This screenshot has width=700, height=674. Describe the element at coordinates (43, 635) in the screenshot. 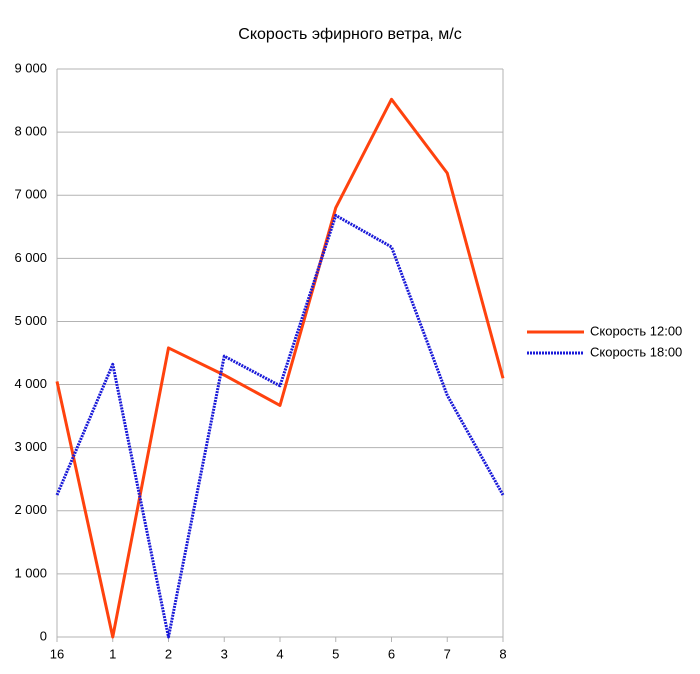

I see `y-tick-label: 0` at that location.